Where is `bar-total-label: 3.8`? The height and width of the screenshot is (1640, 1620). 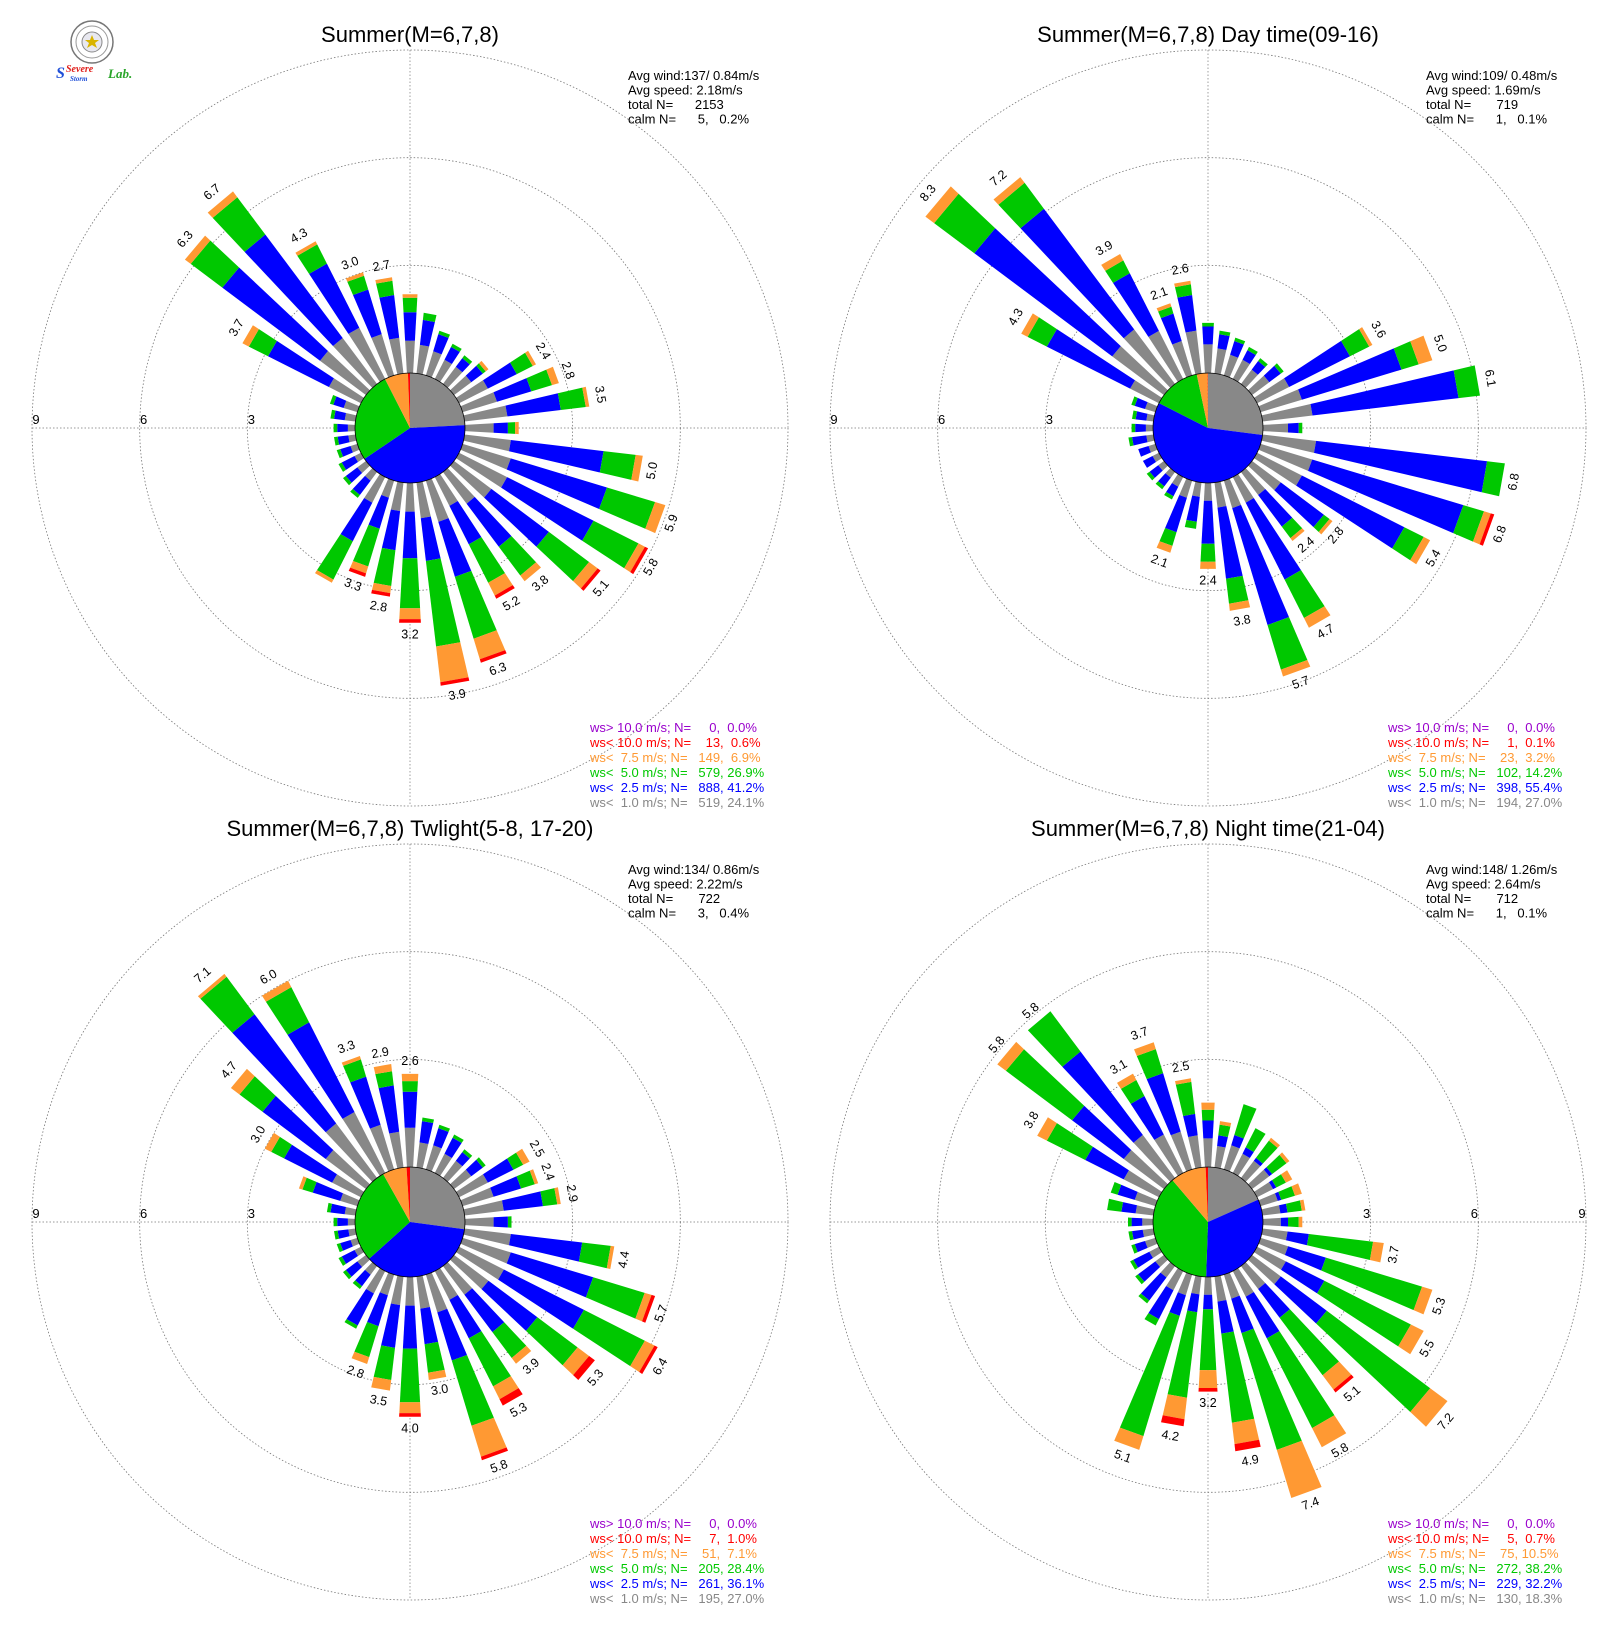
bar-total-label: 3.8 is located at coordinates (540, 583).